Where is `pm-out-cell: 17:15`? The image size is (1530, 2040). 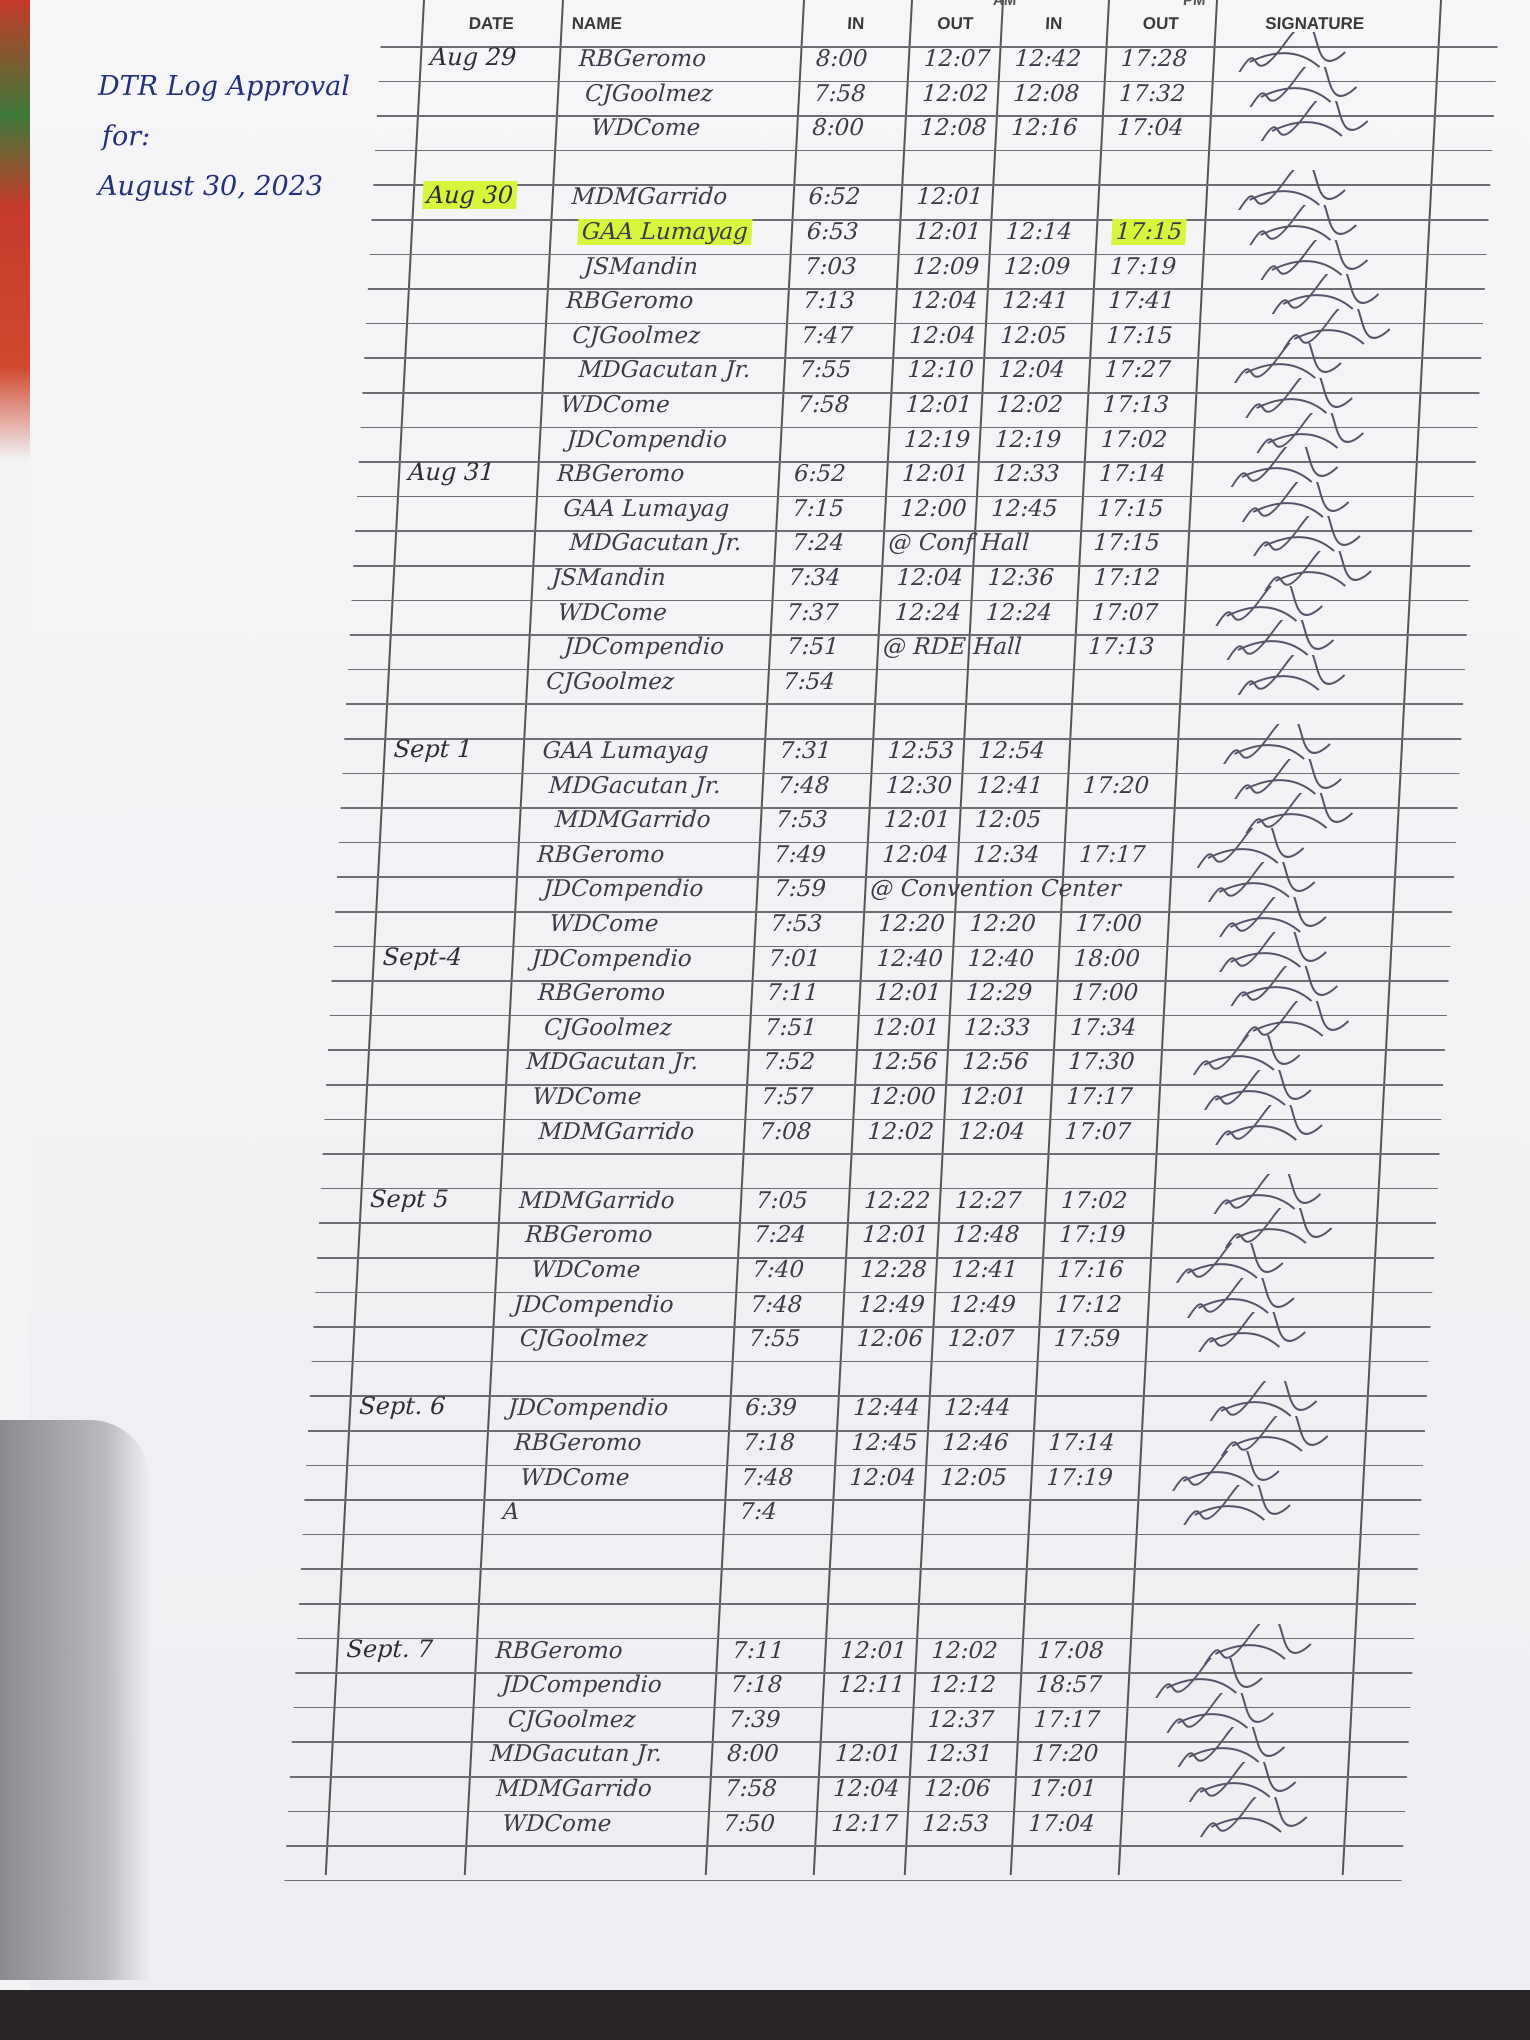
pm-out-cell: 17:15 is located at coordinates (1149, 232).